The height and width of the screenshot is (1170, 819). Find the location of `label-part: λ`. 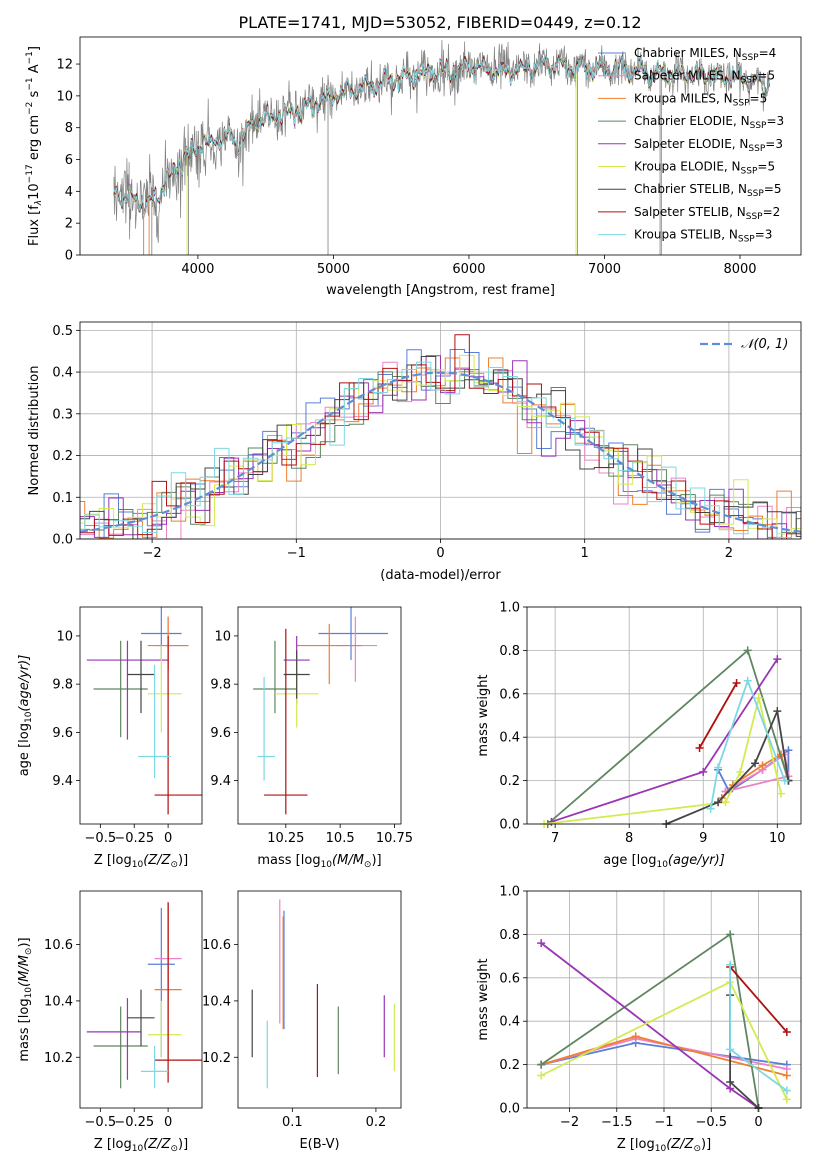

label-part: λ is located at coordinates (39, 203).